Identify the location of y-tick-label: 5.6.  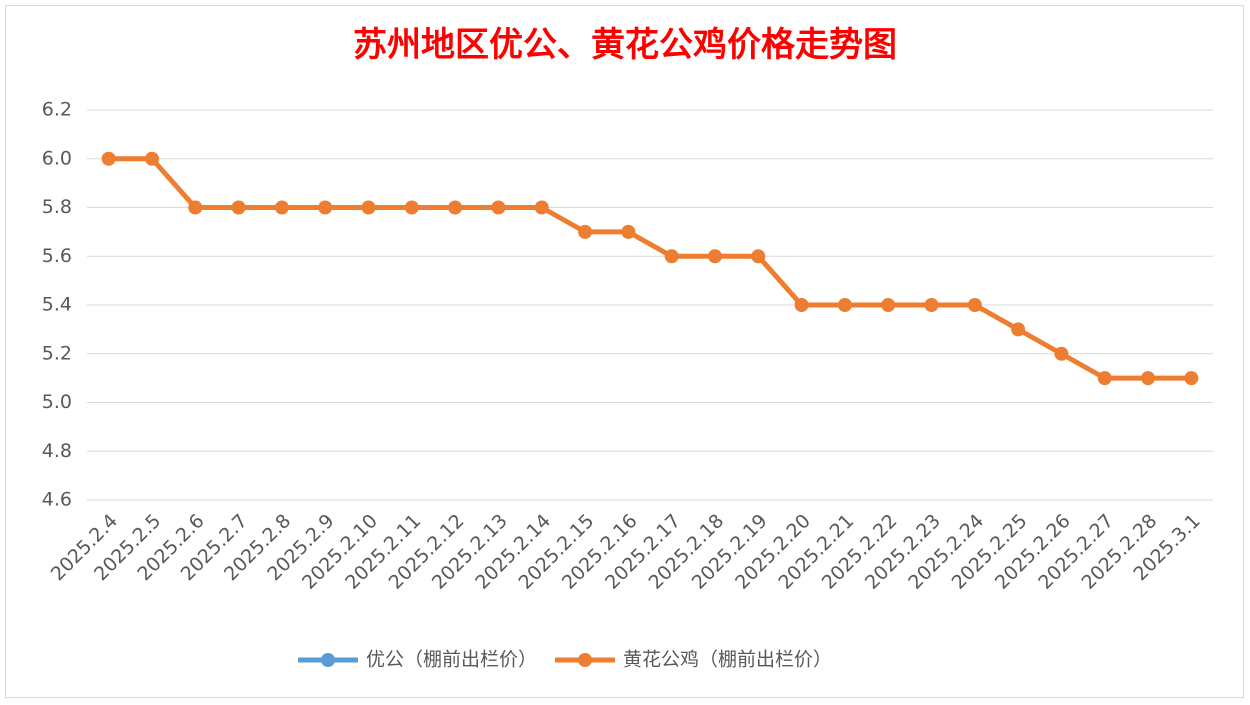
(57, 256).